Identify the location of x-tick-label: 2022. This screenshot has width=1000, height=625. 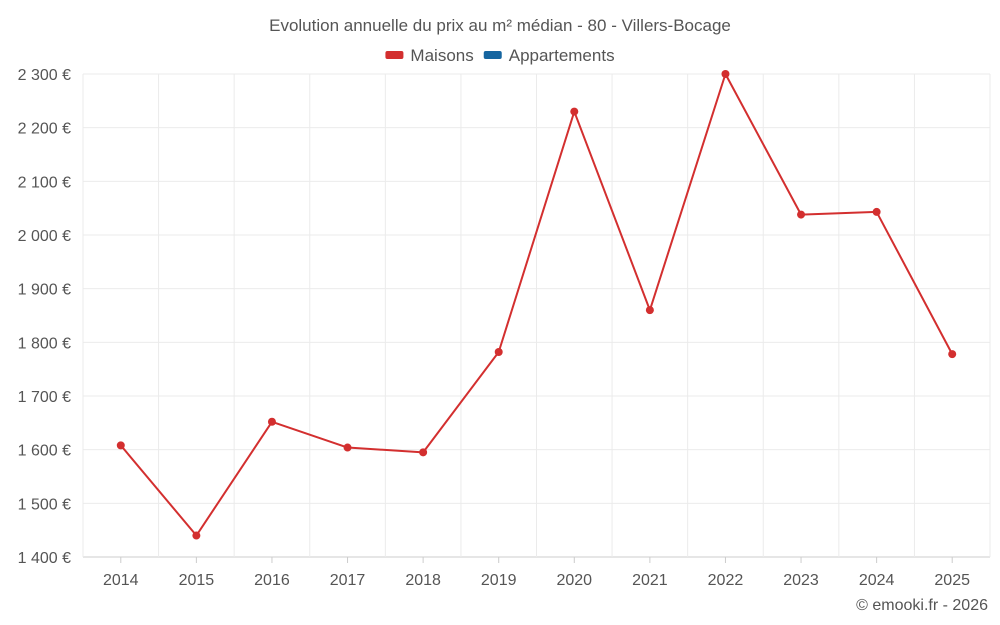
(726, 580).